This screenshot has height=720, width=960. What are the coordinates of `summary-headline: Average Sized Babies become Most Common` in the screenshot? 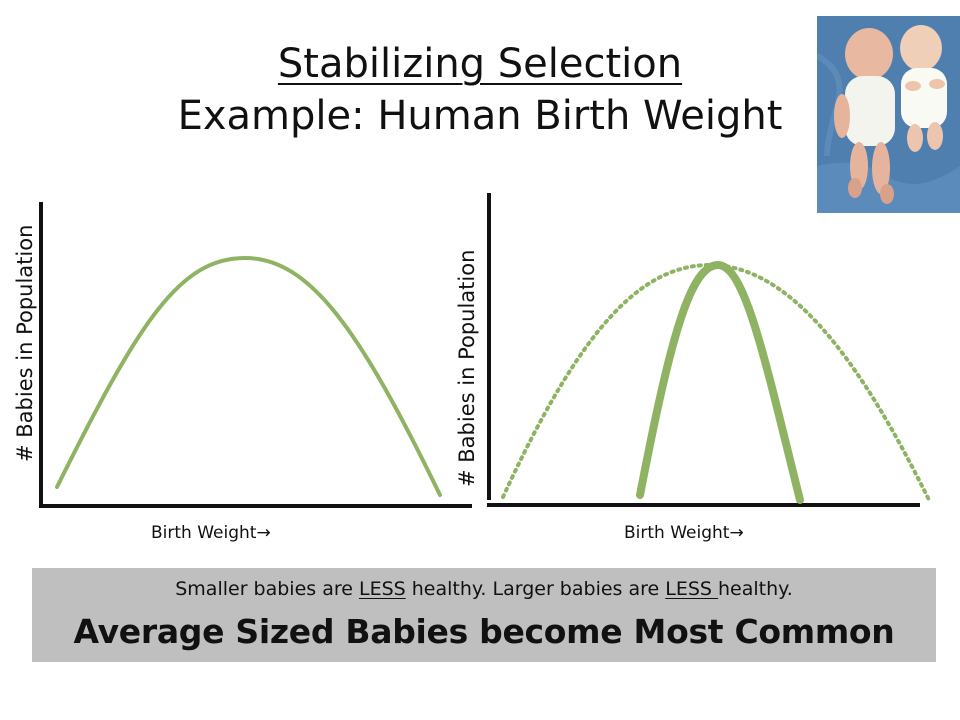 It's located at (484, 631).